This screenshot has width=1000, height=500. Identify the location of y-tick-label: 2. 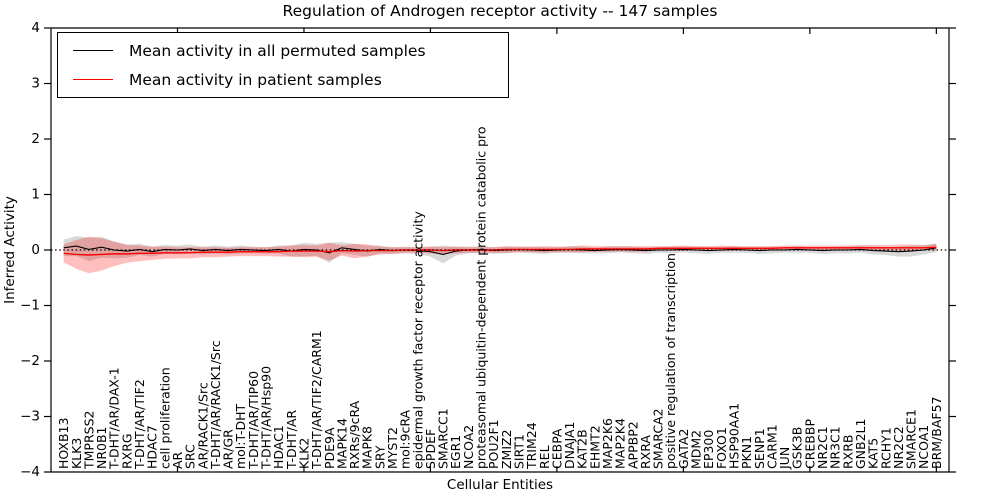
(35, 139).